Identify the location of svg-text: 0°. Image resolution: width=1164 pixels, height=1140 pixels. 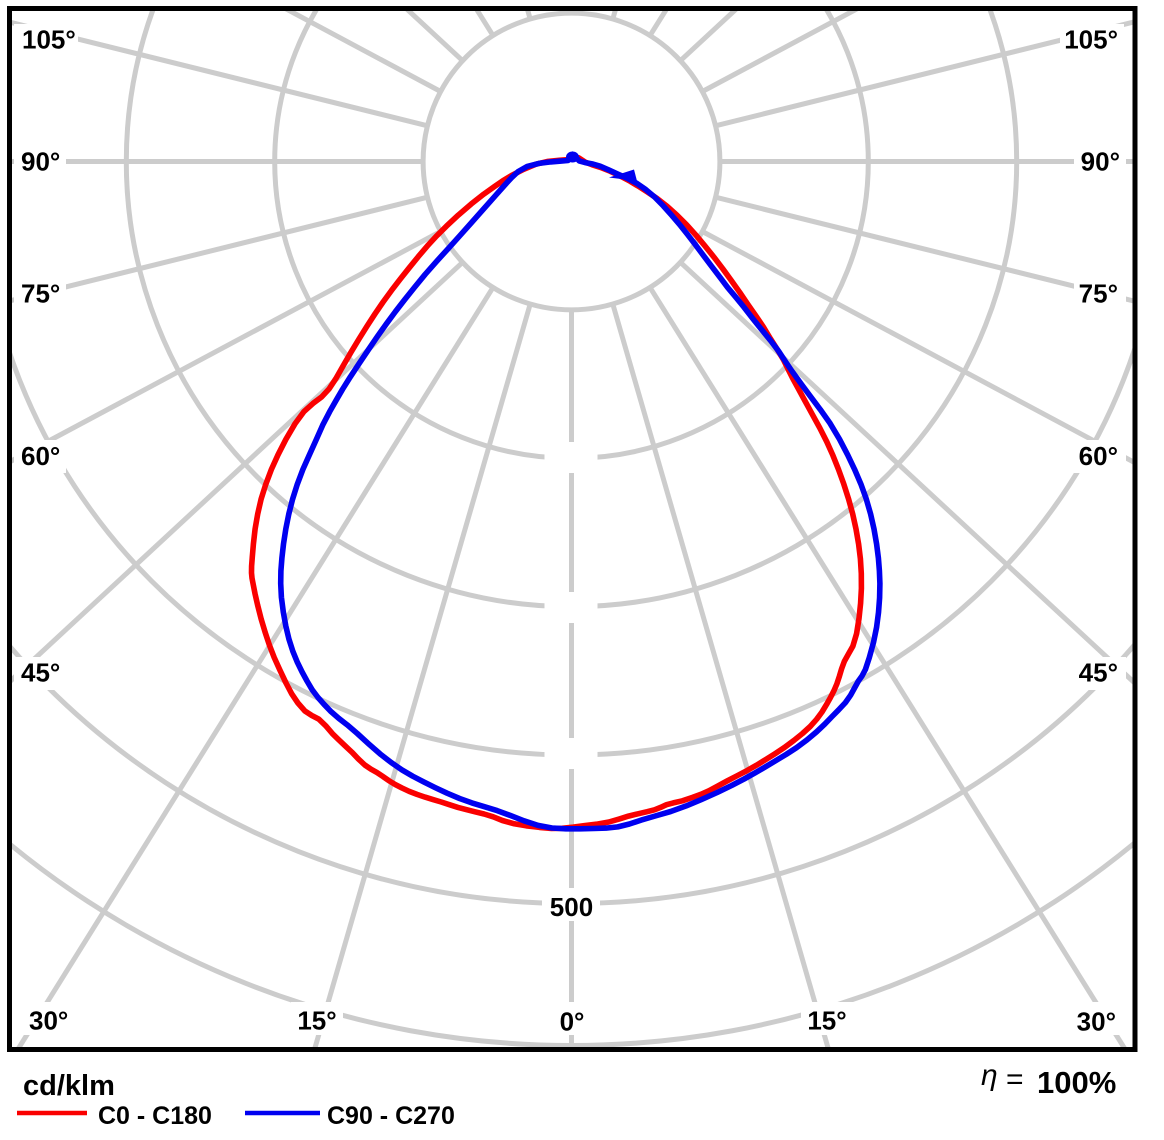
(572, 1022).